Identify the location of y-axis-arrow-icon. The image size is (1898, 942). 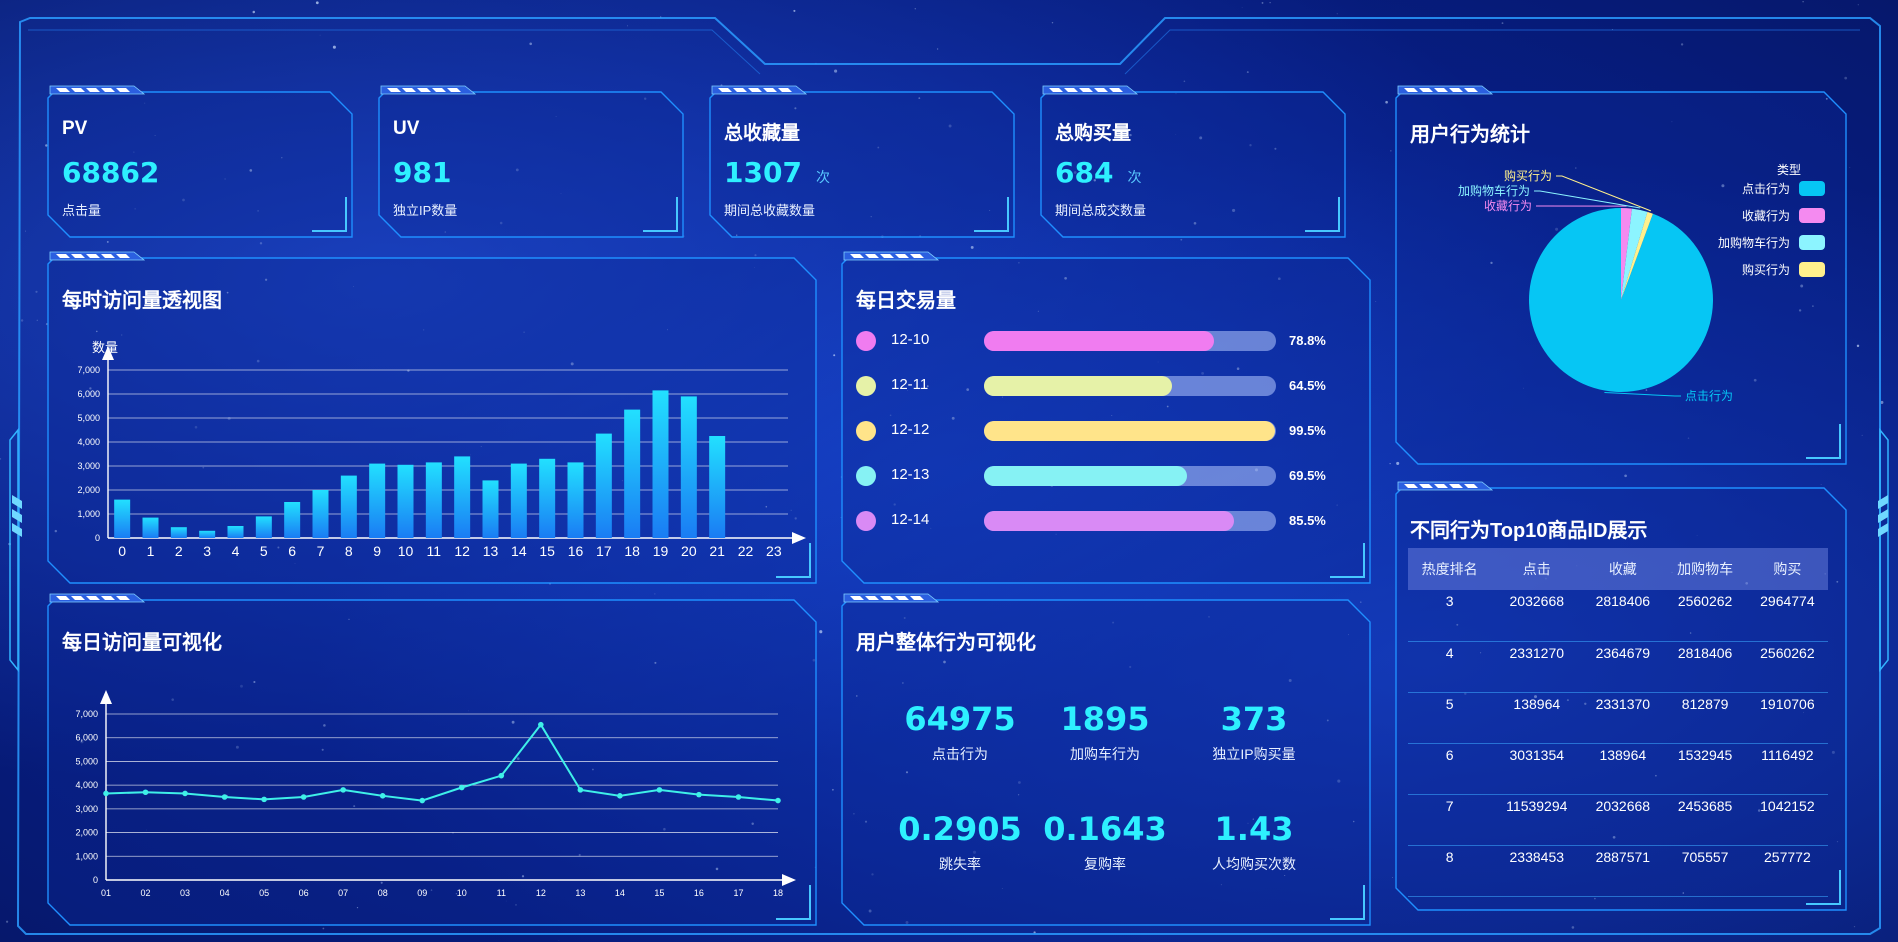
(108, 353).